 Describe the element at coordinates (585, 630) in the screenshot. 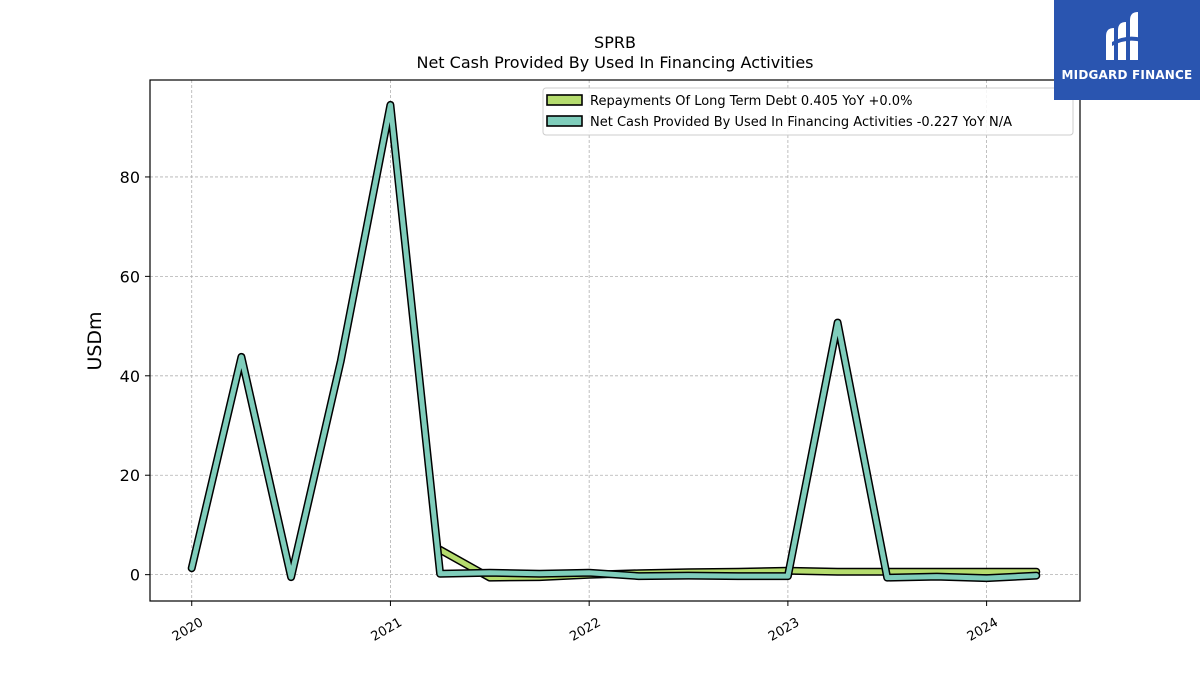

I see `x-tick-label: 2022` at that location.